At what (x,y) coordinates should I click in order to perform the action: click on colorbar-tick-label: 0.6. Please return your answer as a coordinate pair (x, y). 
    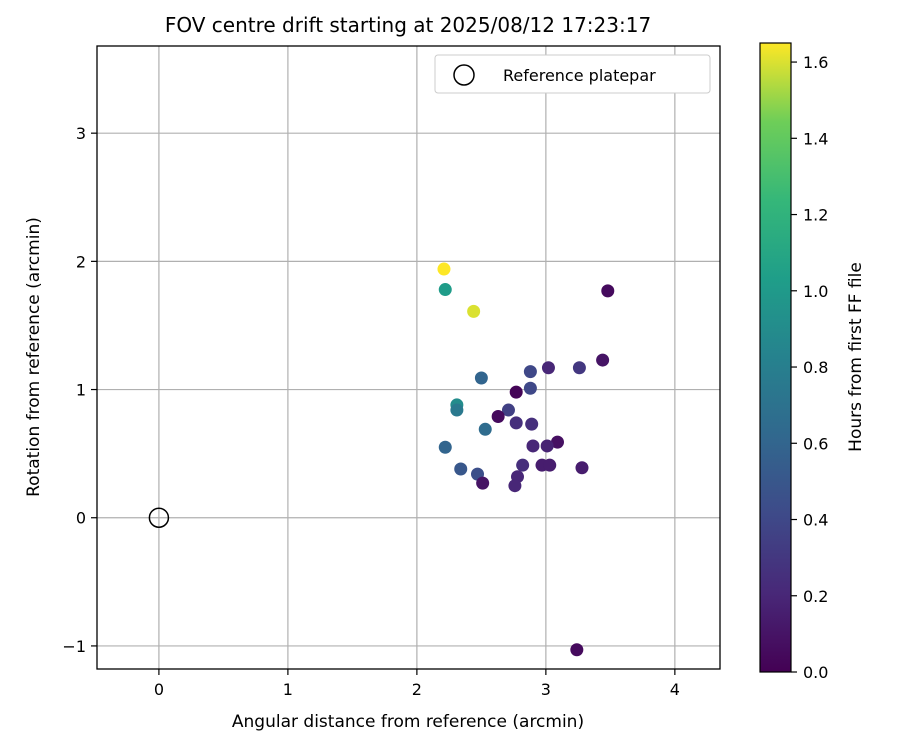
    Looking at the image, I should click on (815, 443).